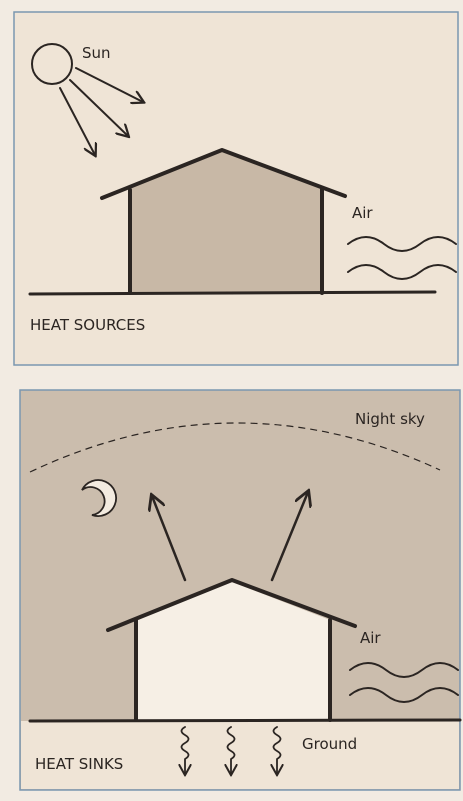  Describe the element at coordinates (79, 764) in the screenshot. I see `panel-title: HEAT SINKS` at that location.